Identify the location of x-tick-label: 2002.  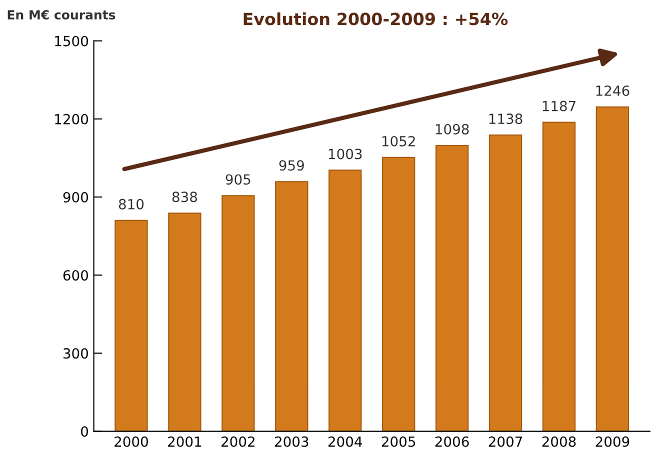
(238, 441).